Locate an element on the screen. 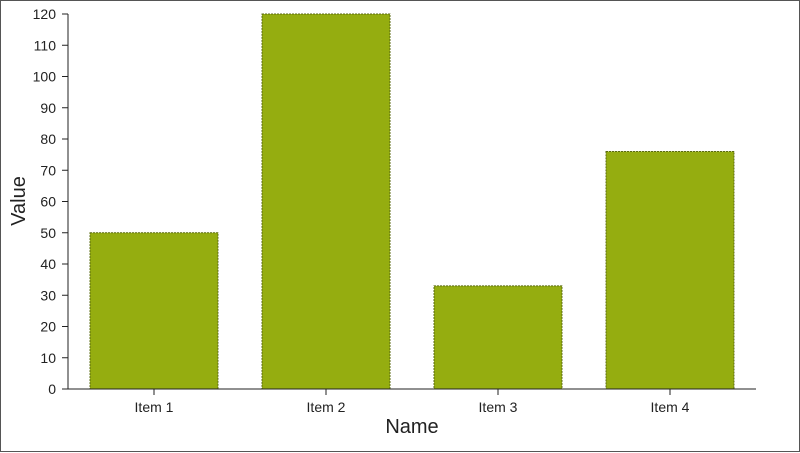  y-axis: 0 10 20 30 40 50 60 70 80 90 100 110 120 is located at coordinates (51, 201).